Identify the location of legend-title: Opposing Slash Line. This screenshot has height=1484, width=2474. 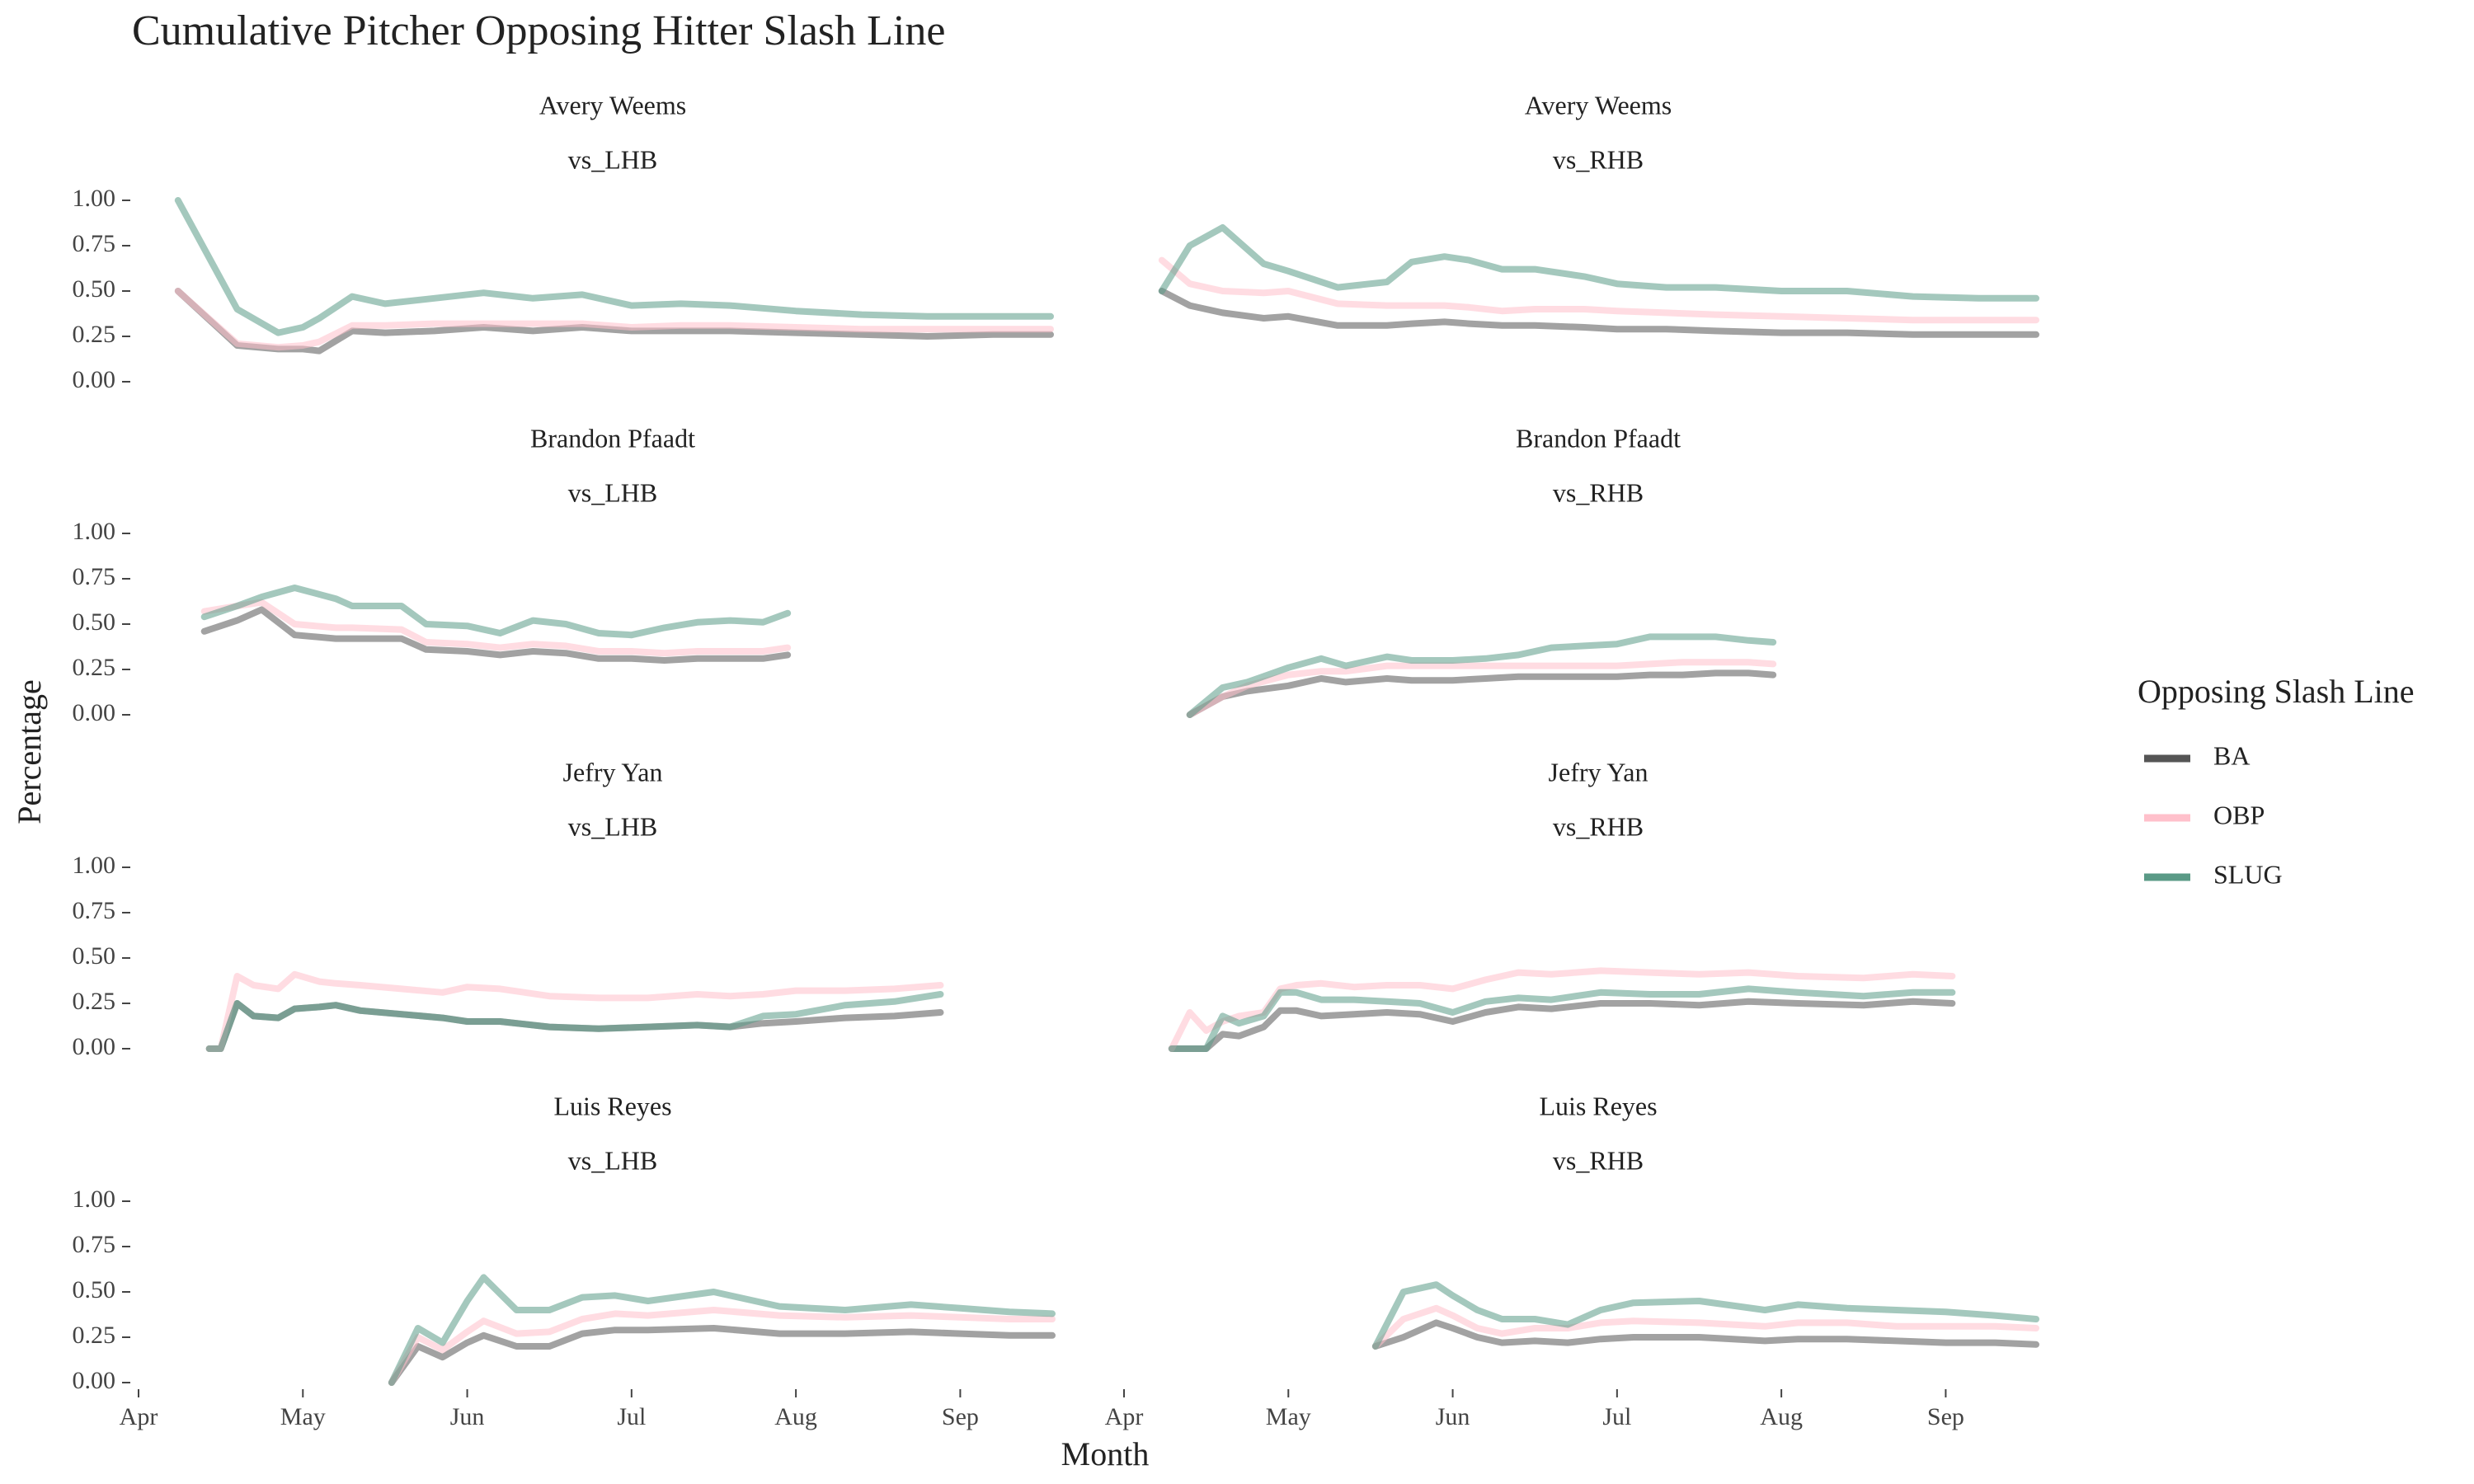
(2276, 691).